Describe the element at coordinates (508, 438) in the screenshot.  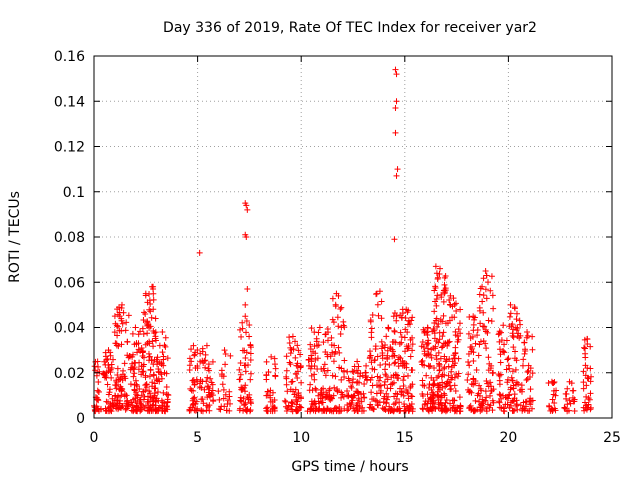
I see `x-tick-label: 20` at that location.